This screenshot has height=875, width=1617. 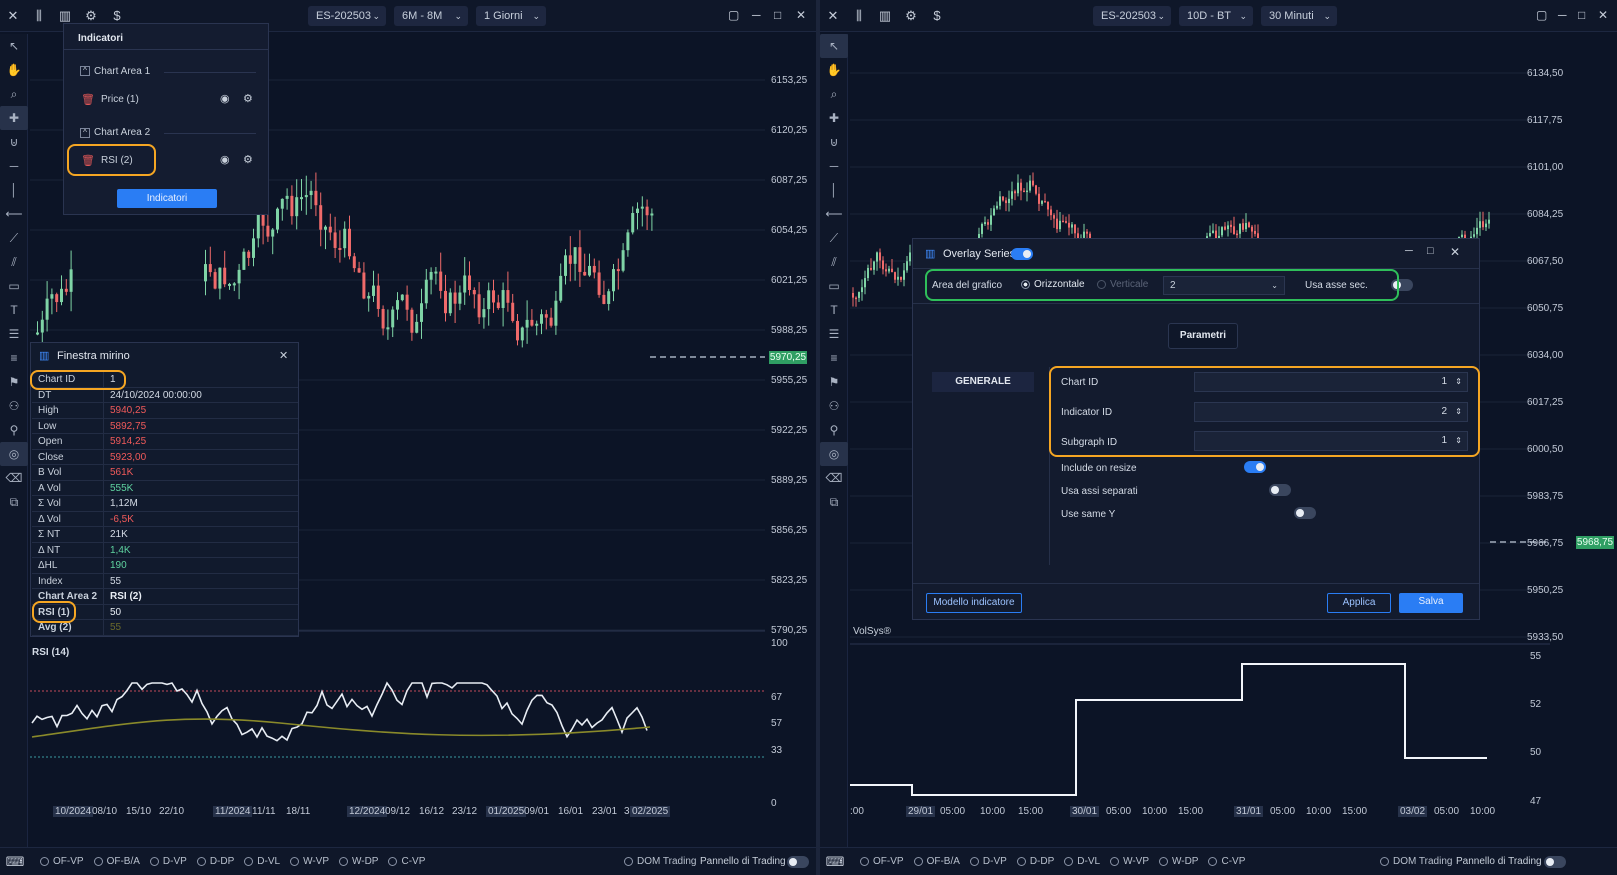 What do you see at coordinates (974, 603) in the screenshot?
I see `modello-button: Modello indicatore` at bounding box center [974, 603].